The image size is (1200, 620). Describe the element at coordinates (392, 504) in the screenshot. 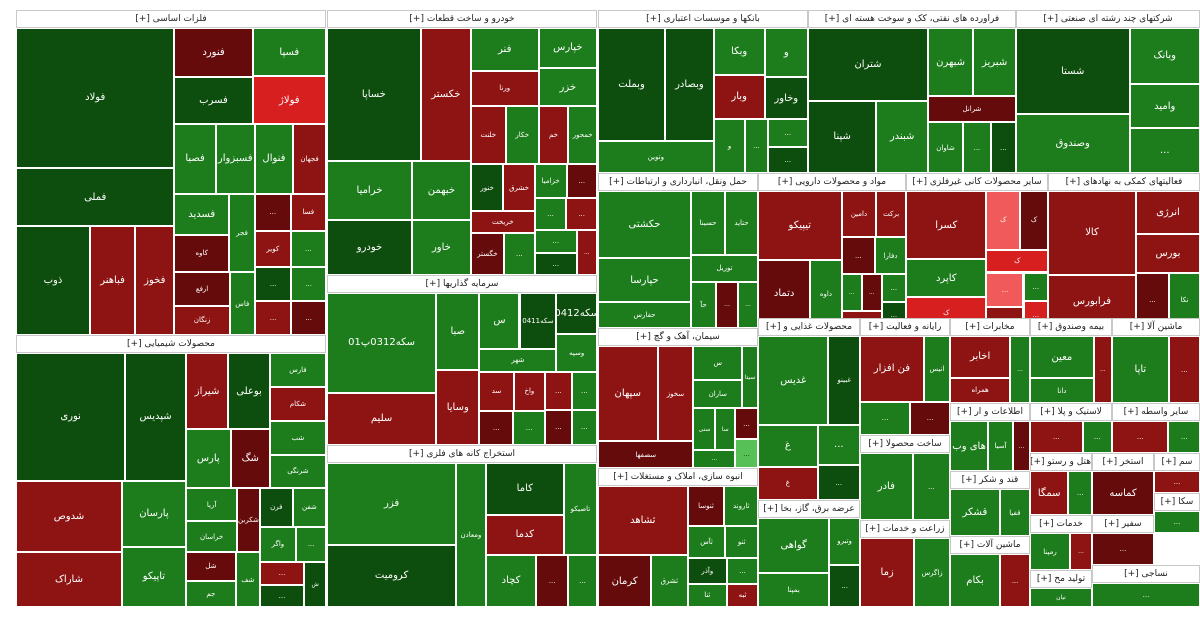

I see `stock-tile: فزر` at that location.